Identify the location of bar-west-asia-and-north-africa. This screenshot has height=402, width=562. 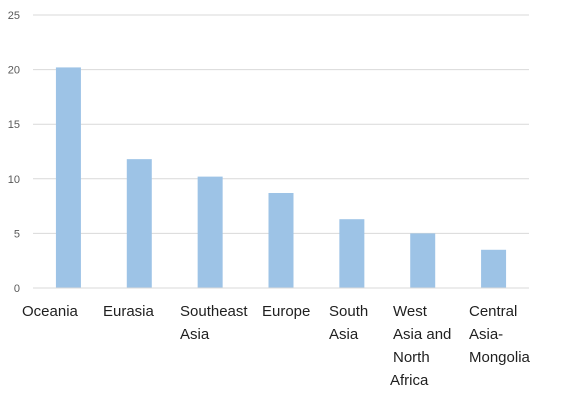
(423, 260).